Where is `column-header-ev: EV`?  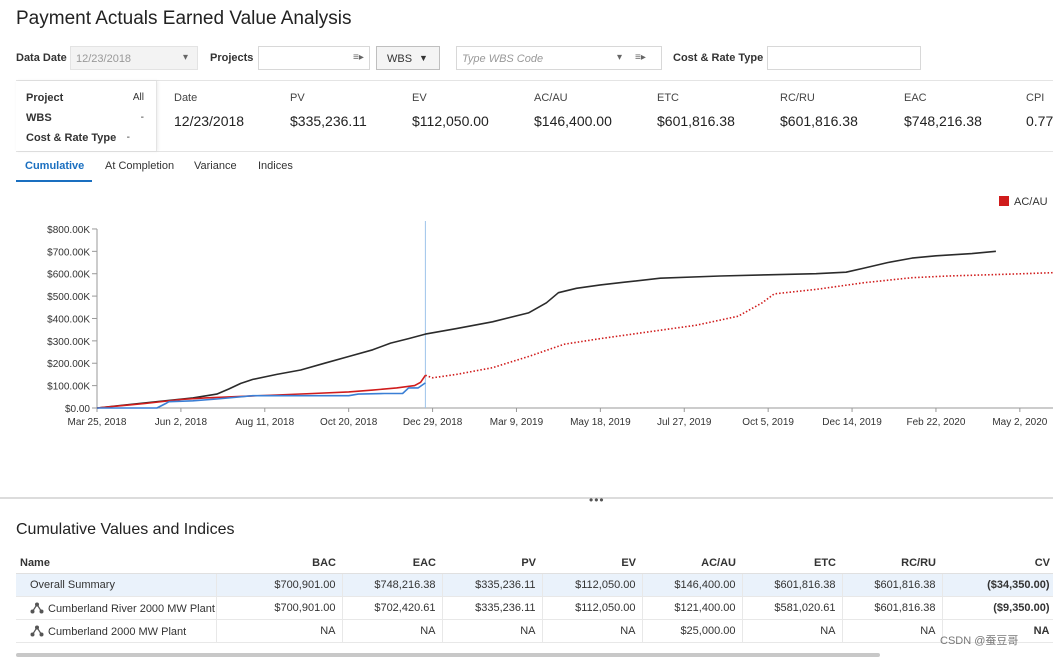 column-header-ev: EV is located at coordinates (592, 563).